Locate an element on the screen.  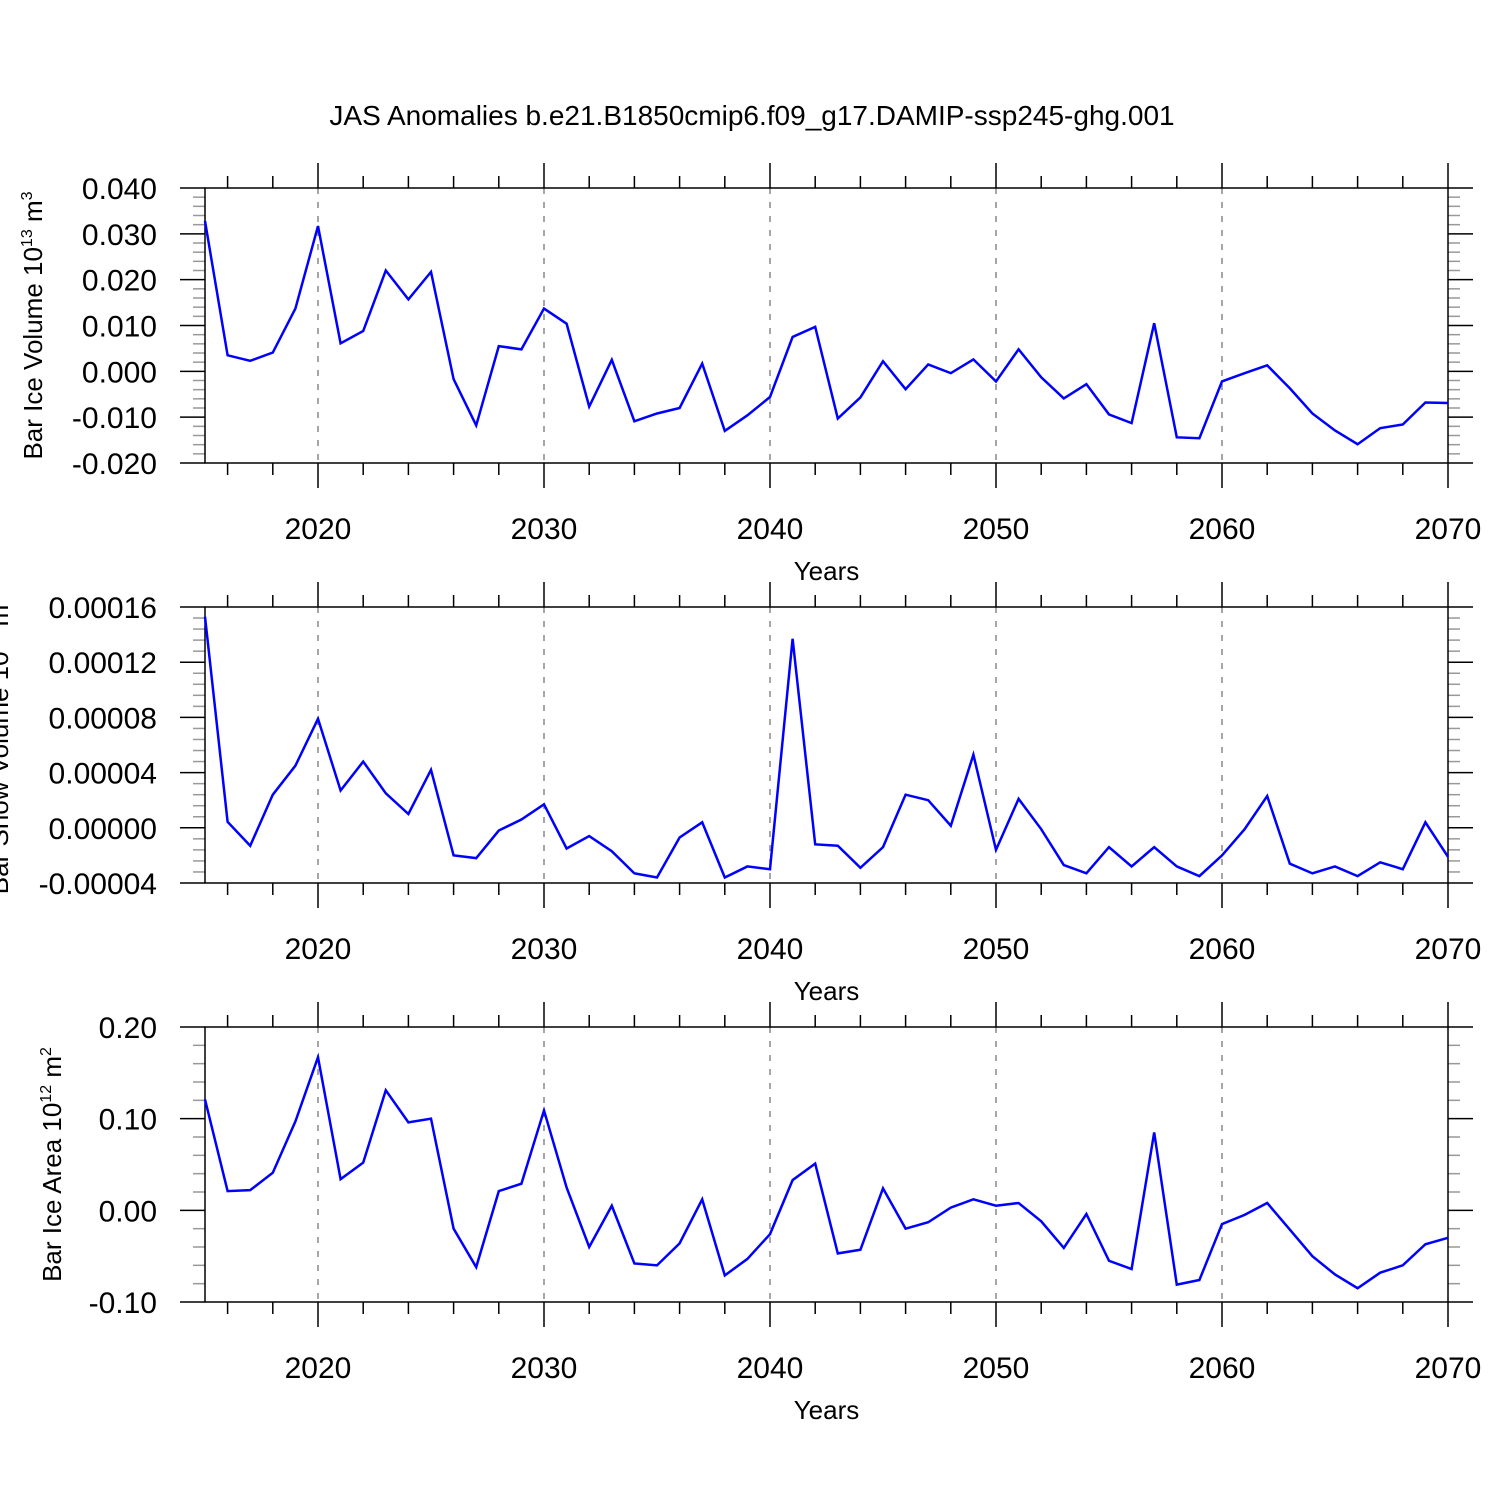
y-tick-label: 0.010 is located at coordinates (119, 327).